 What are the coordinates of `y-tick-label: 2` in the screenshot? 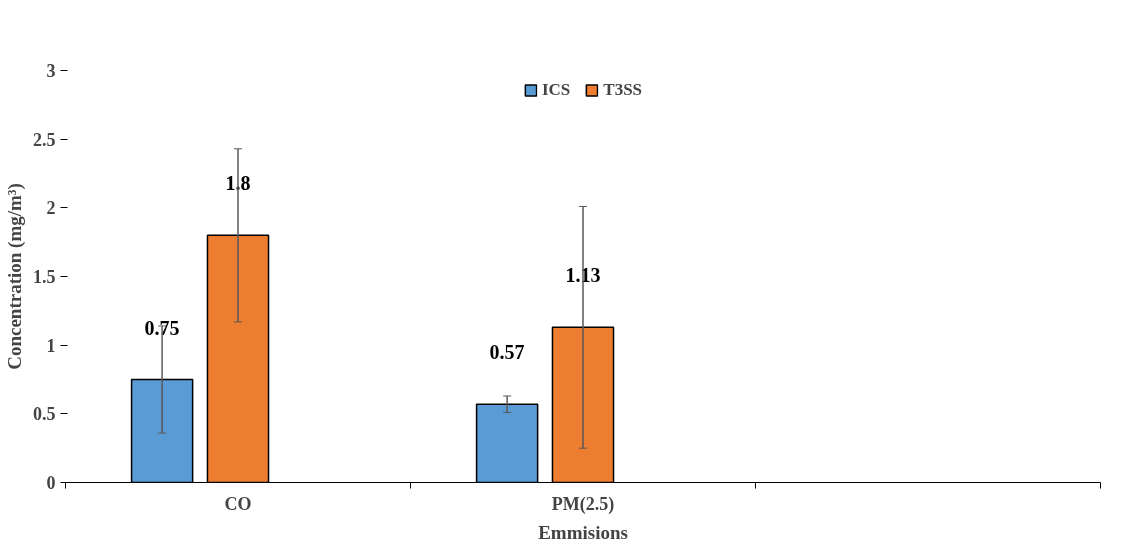 It's located at (51, 208).